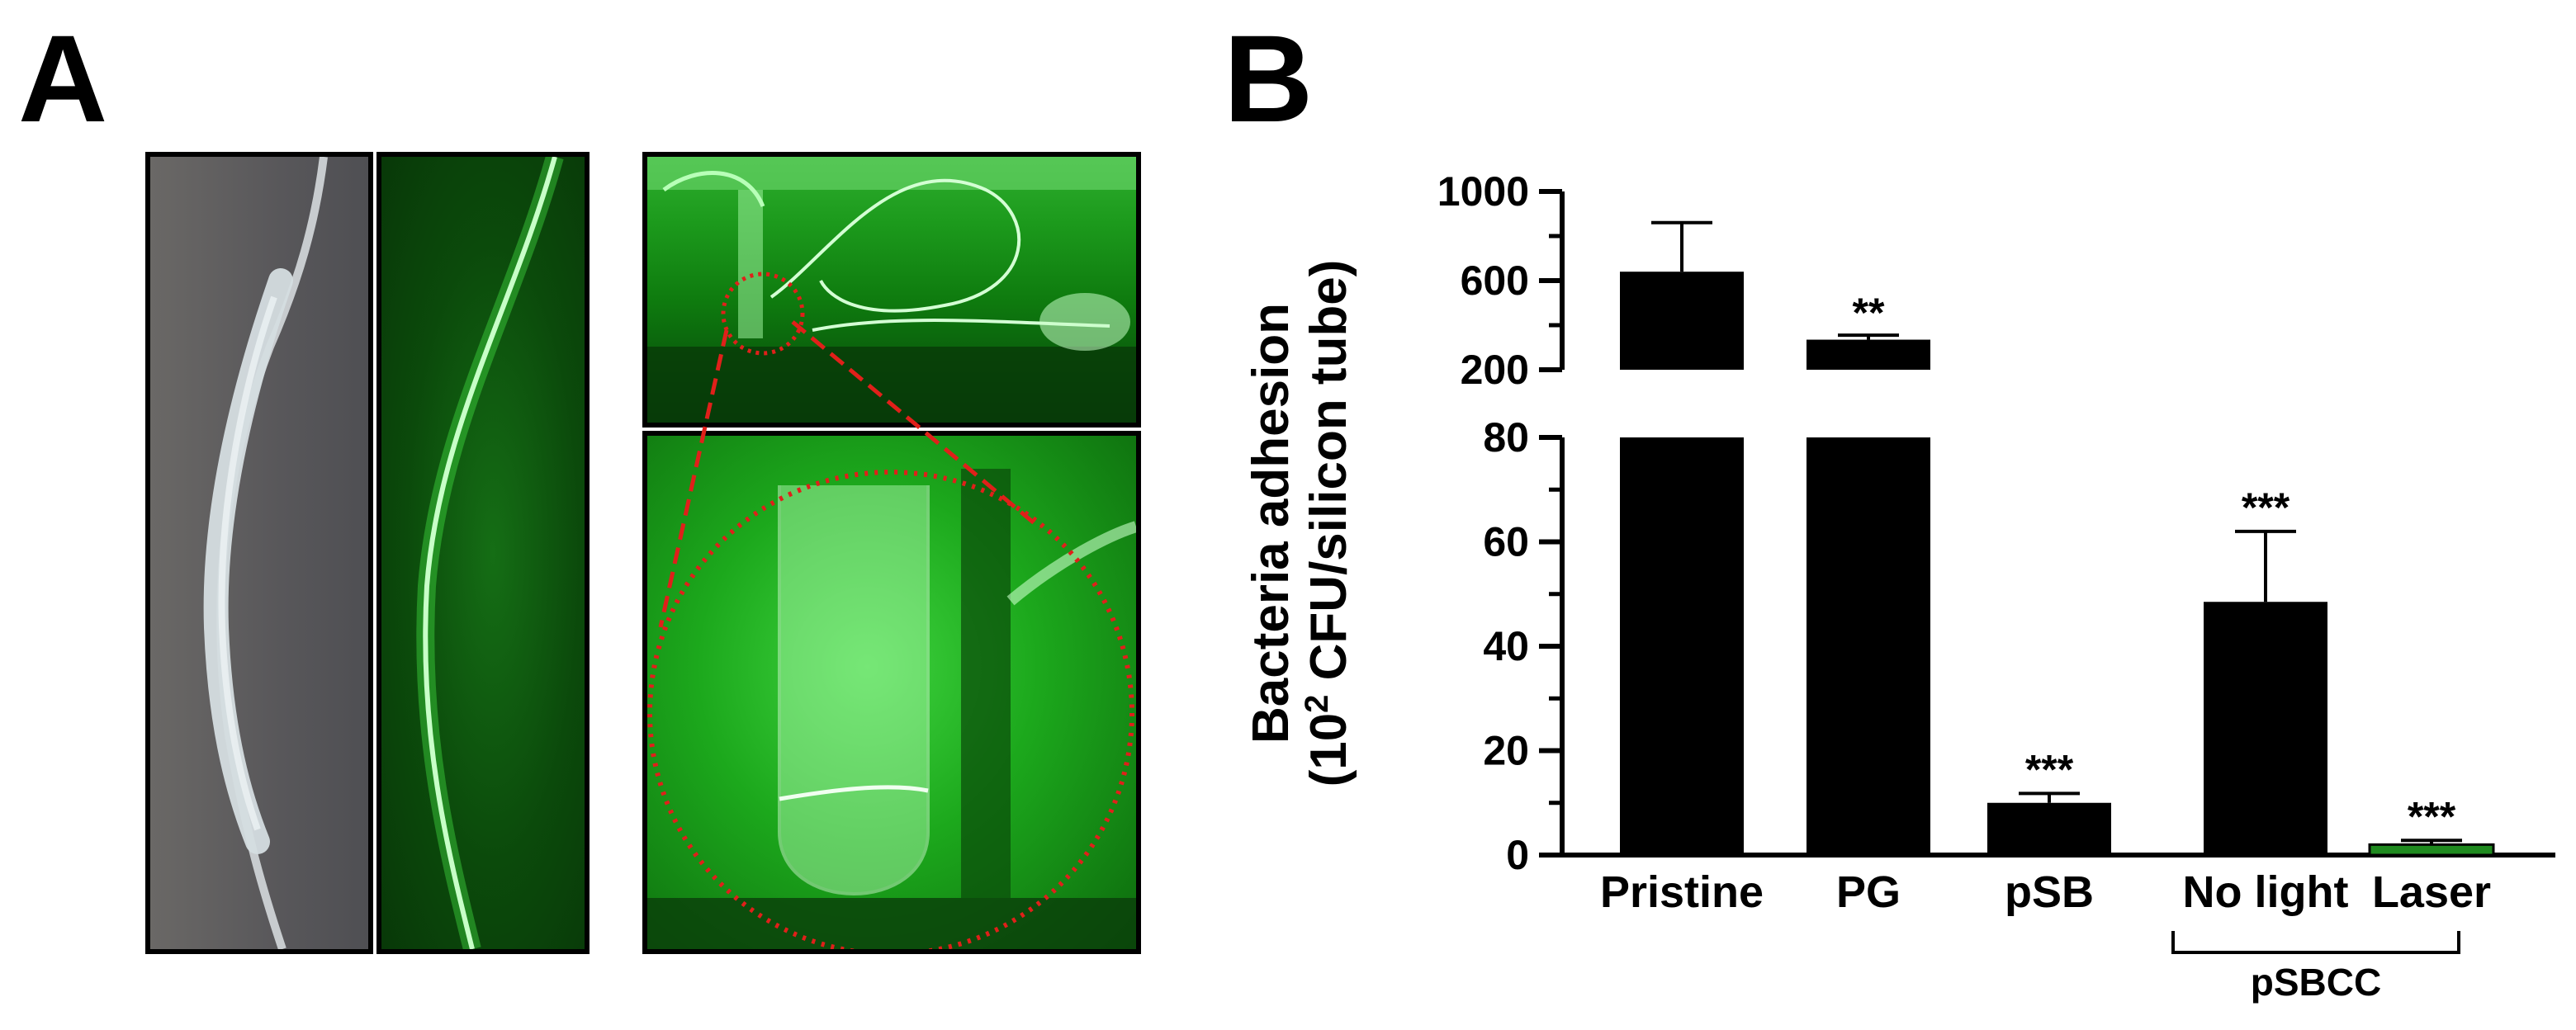 The height and width of the screenshot is (1030, 2576). What do you see at coordinates (1269, 78) in the screenshot?
I see `panel-label-b: B` at bounding box center [1269, 78].